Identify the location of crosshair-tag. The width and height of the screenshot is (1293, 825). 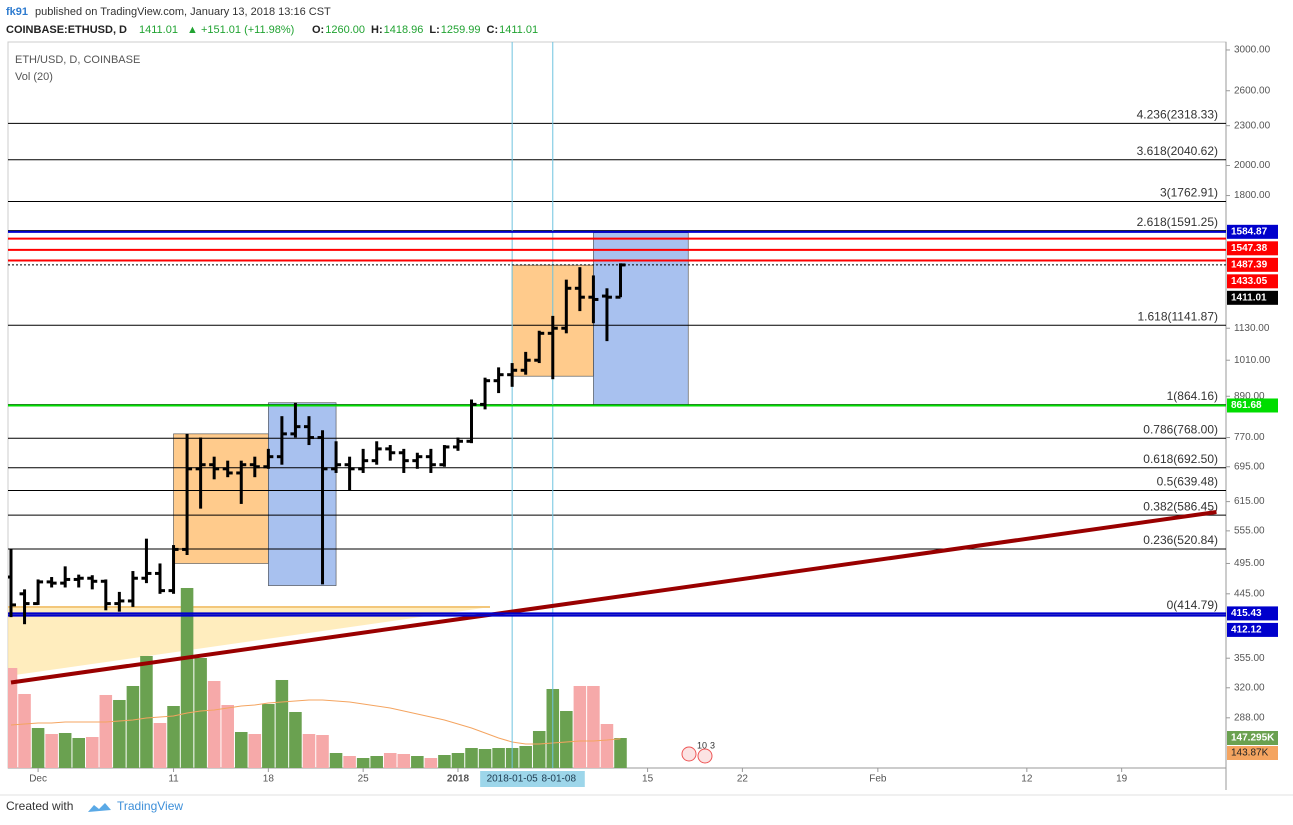
(532, 779).